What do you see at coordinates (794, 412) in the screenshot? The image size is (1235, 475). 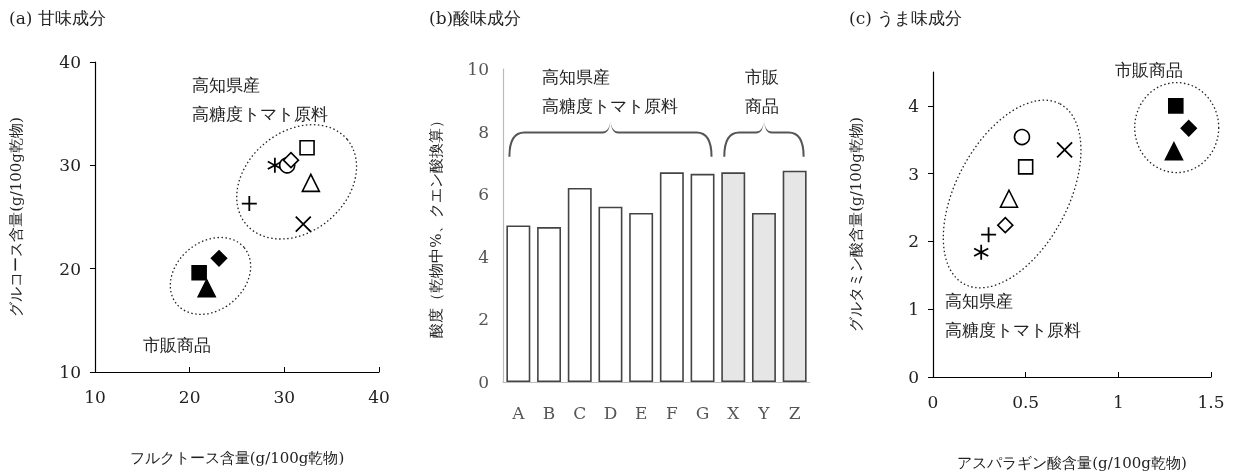 I see `x-tick-label: Z` at bounding box center [794, 412].